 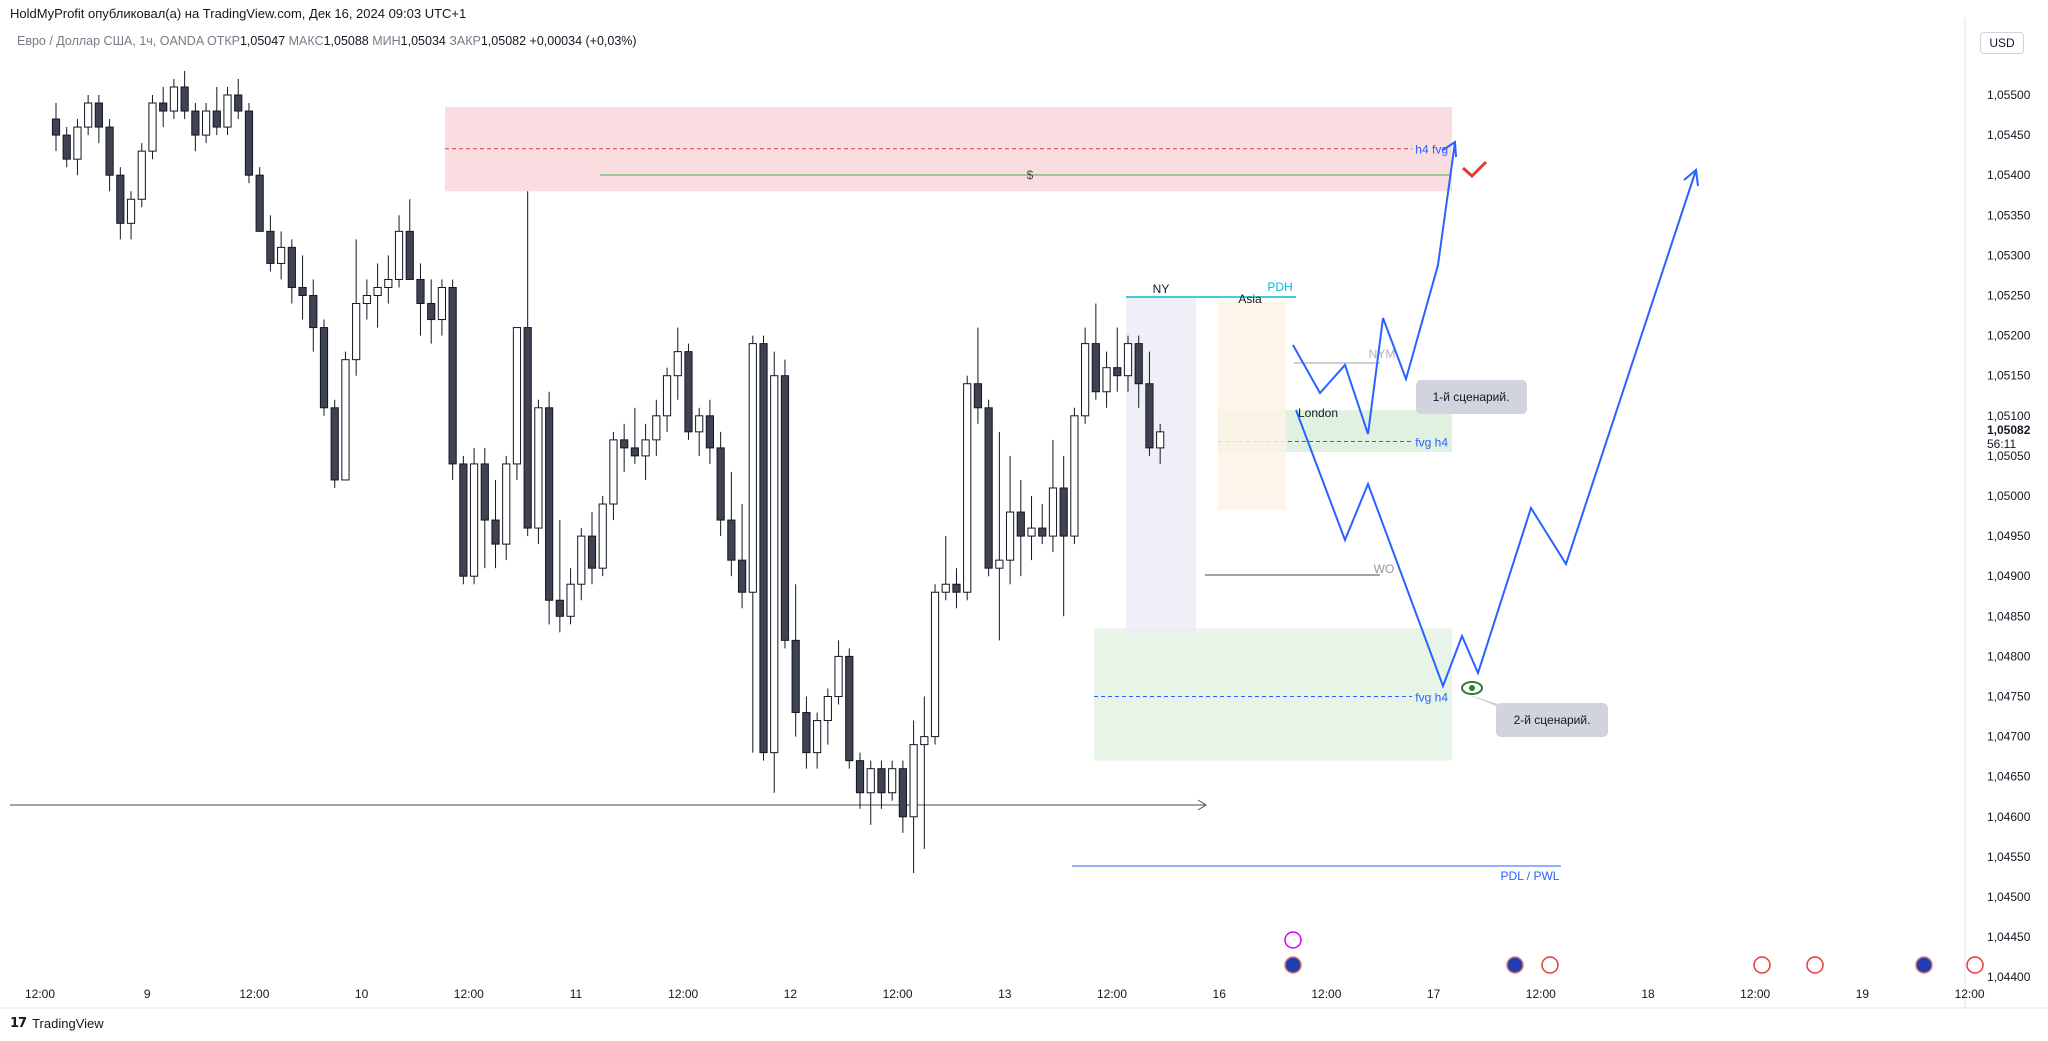 I want to click on price-tick-label: 1,05050, so click(x=2009, y=456).